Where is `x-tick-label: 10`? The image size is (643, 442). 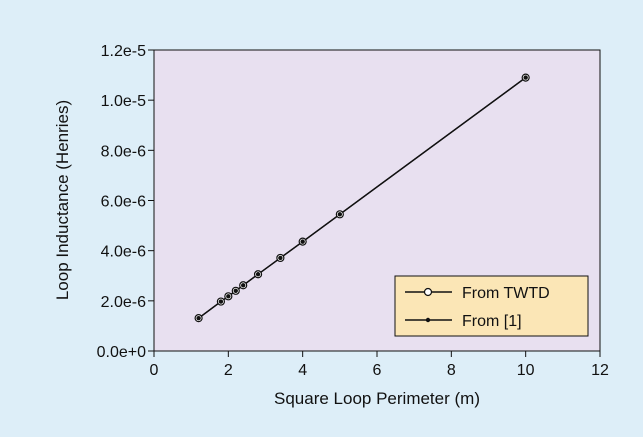 x-tick-label: 10 is located at coordinates (526, 370).